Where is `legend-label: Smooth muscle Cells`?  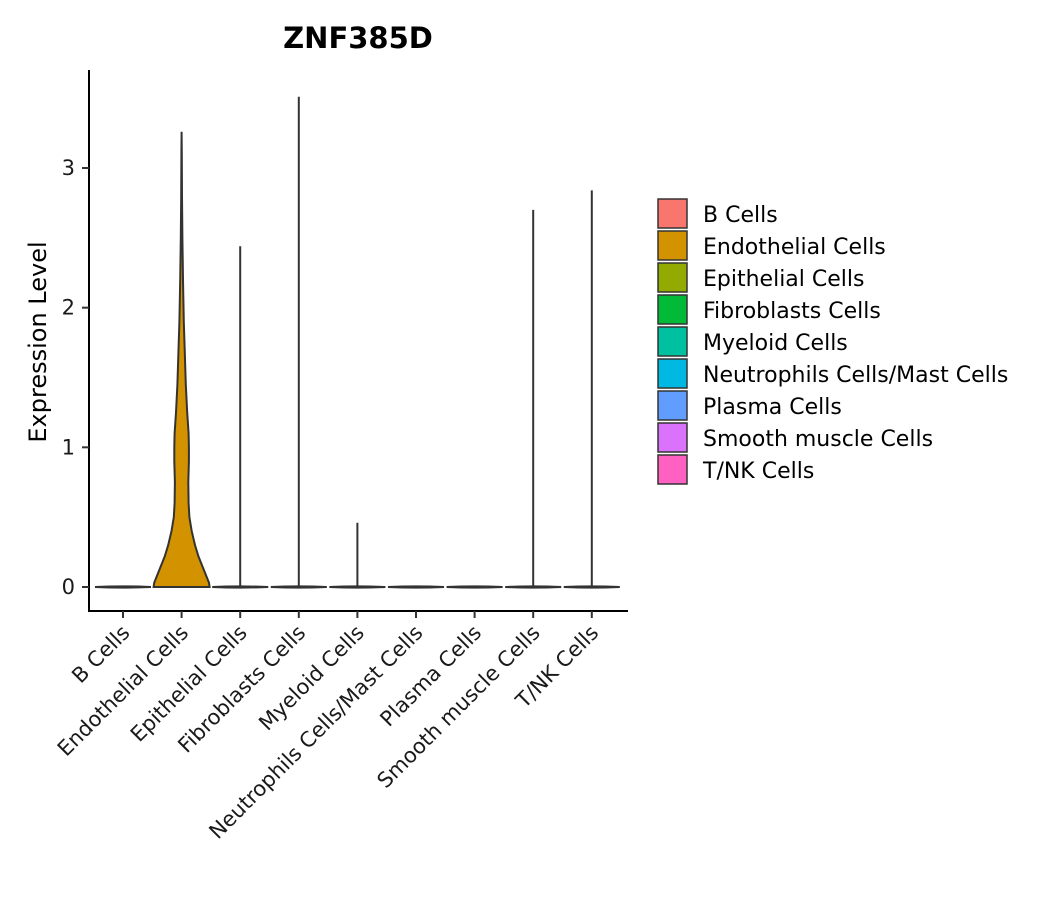 legend-label: Smooth muscle Cells is located at coordinates (818, 439).